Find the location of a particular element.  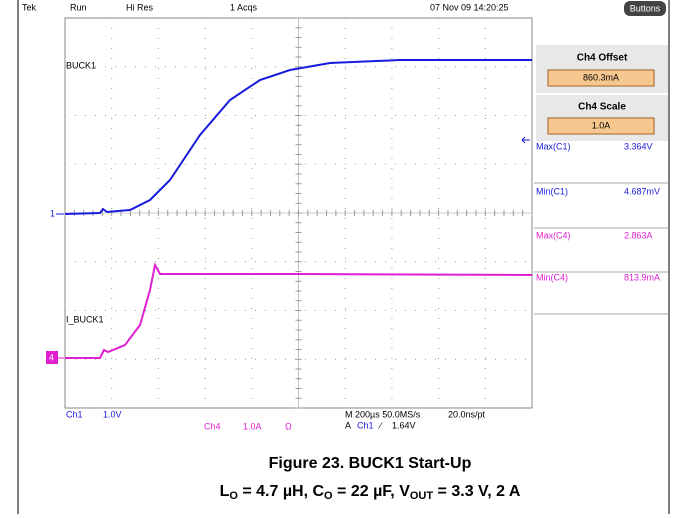

ch1-marker: 1 is located at coordinates (52, 213).